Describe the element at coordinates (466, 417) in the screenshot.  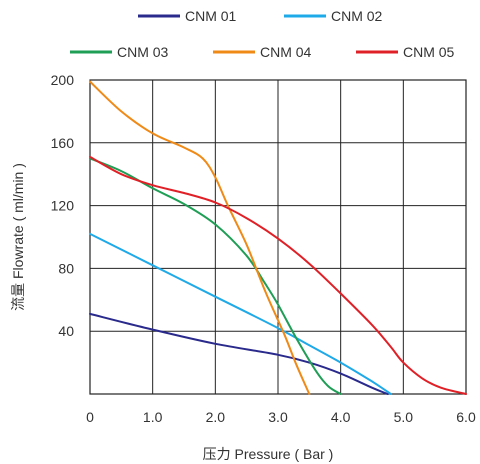
I see `x-tick-label: 6.0` at that location.